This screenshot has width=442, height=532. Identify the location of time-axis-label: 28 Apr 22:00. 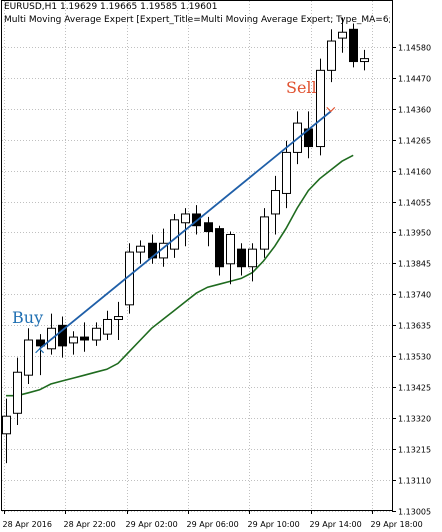
(90, 524).